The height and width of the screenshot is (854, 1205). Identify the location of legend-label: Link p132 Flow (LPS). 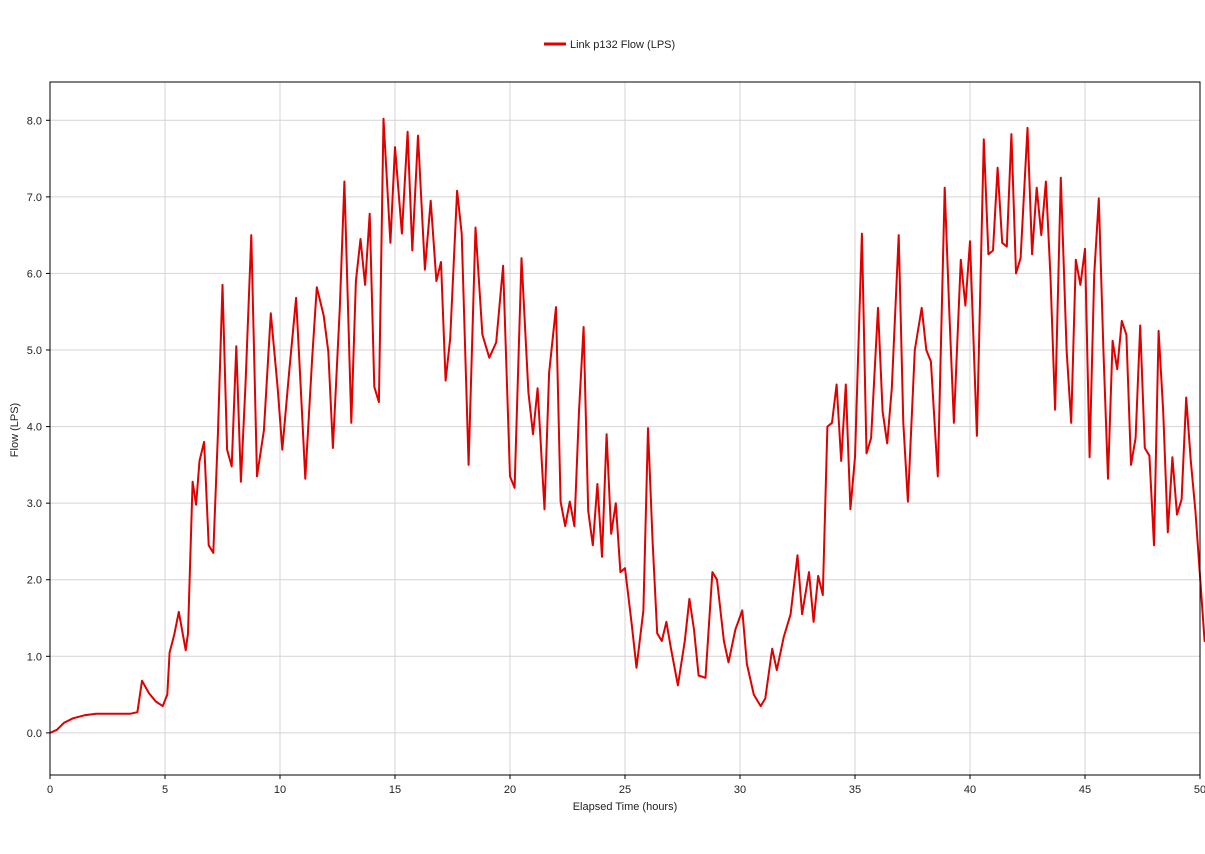
(622, 45).